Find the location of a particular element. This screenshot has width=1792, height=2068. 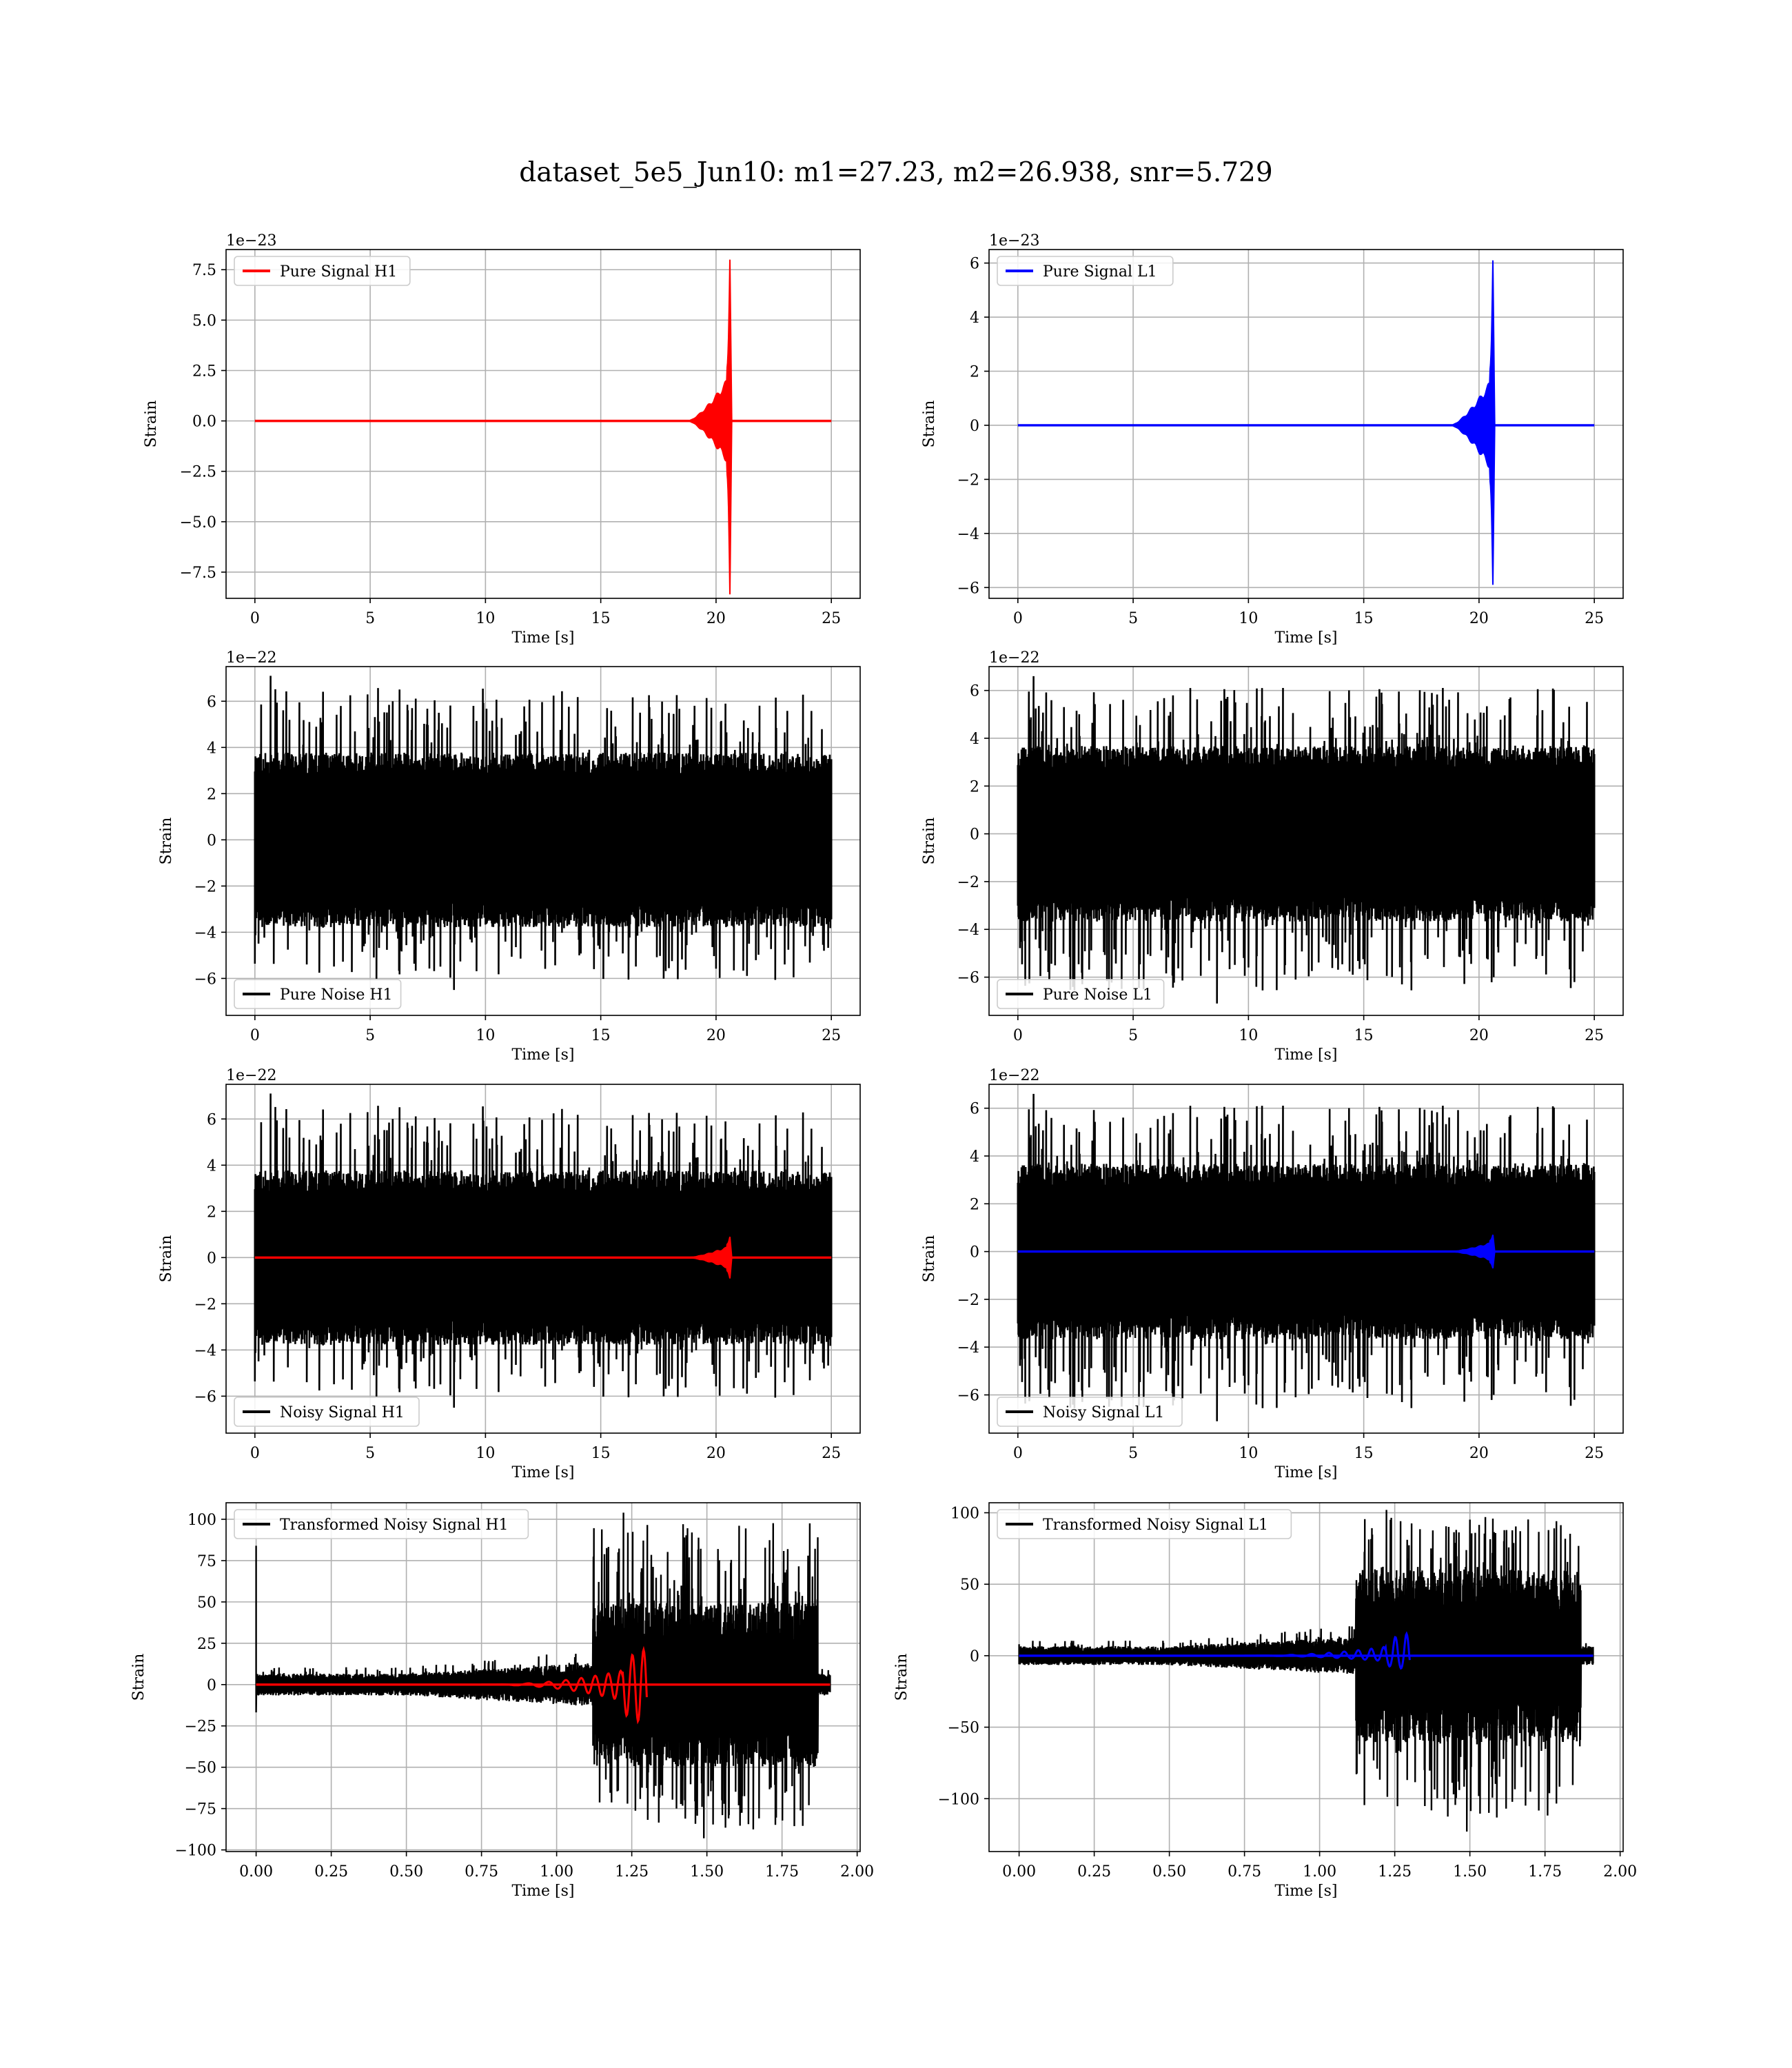

legend: Noisy Signal L1 is located at coordinates (1090, 1412).